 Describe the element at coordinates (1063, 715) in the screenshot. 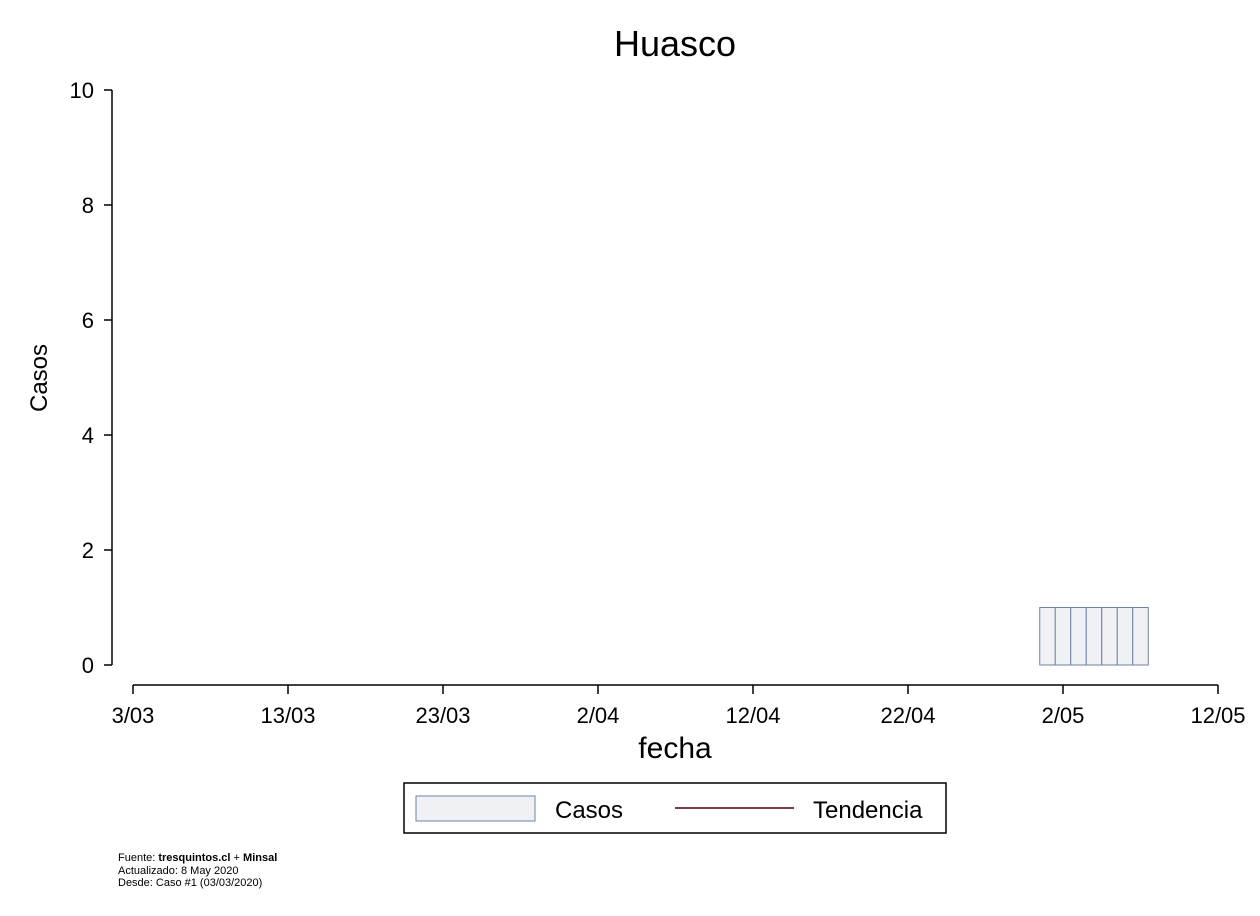

I see `x-tick-label: 2/05` at that location.